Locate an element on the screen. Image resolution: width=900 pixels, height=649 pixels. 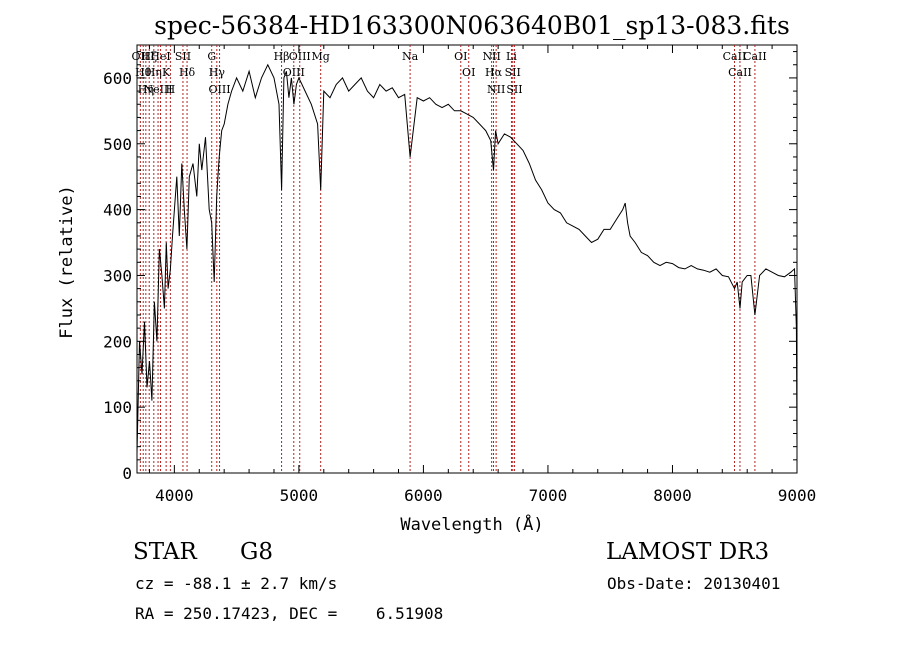
survey-name: LAMOST DR3 is located at coordinates (688, 552).